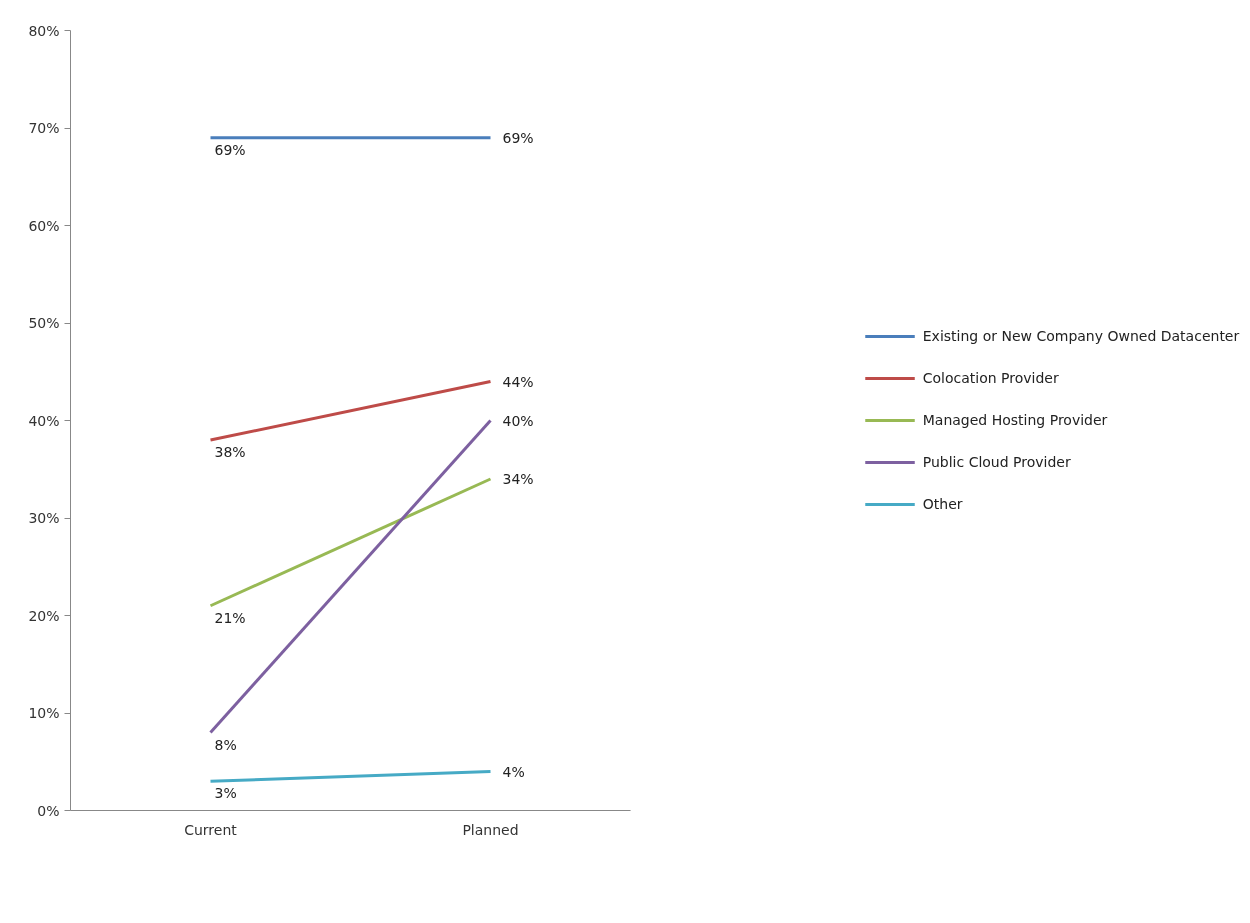  Describe the element at coordinates (942, 504) in the screenshot. I see `legend-label: Other` at that location.